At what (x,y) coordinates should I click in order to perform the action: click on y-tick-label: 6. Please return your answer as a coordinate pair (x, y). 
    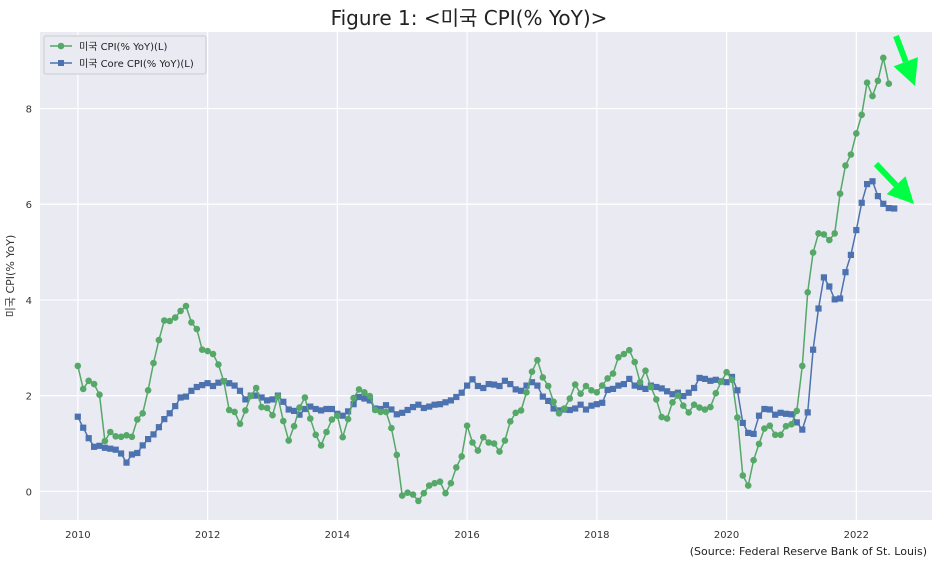
    Looking at the image, I should click on (29, 205).